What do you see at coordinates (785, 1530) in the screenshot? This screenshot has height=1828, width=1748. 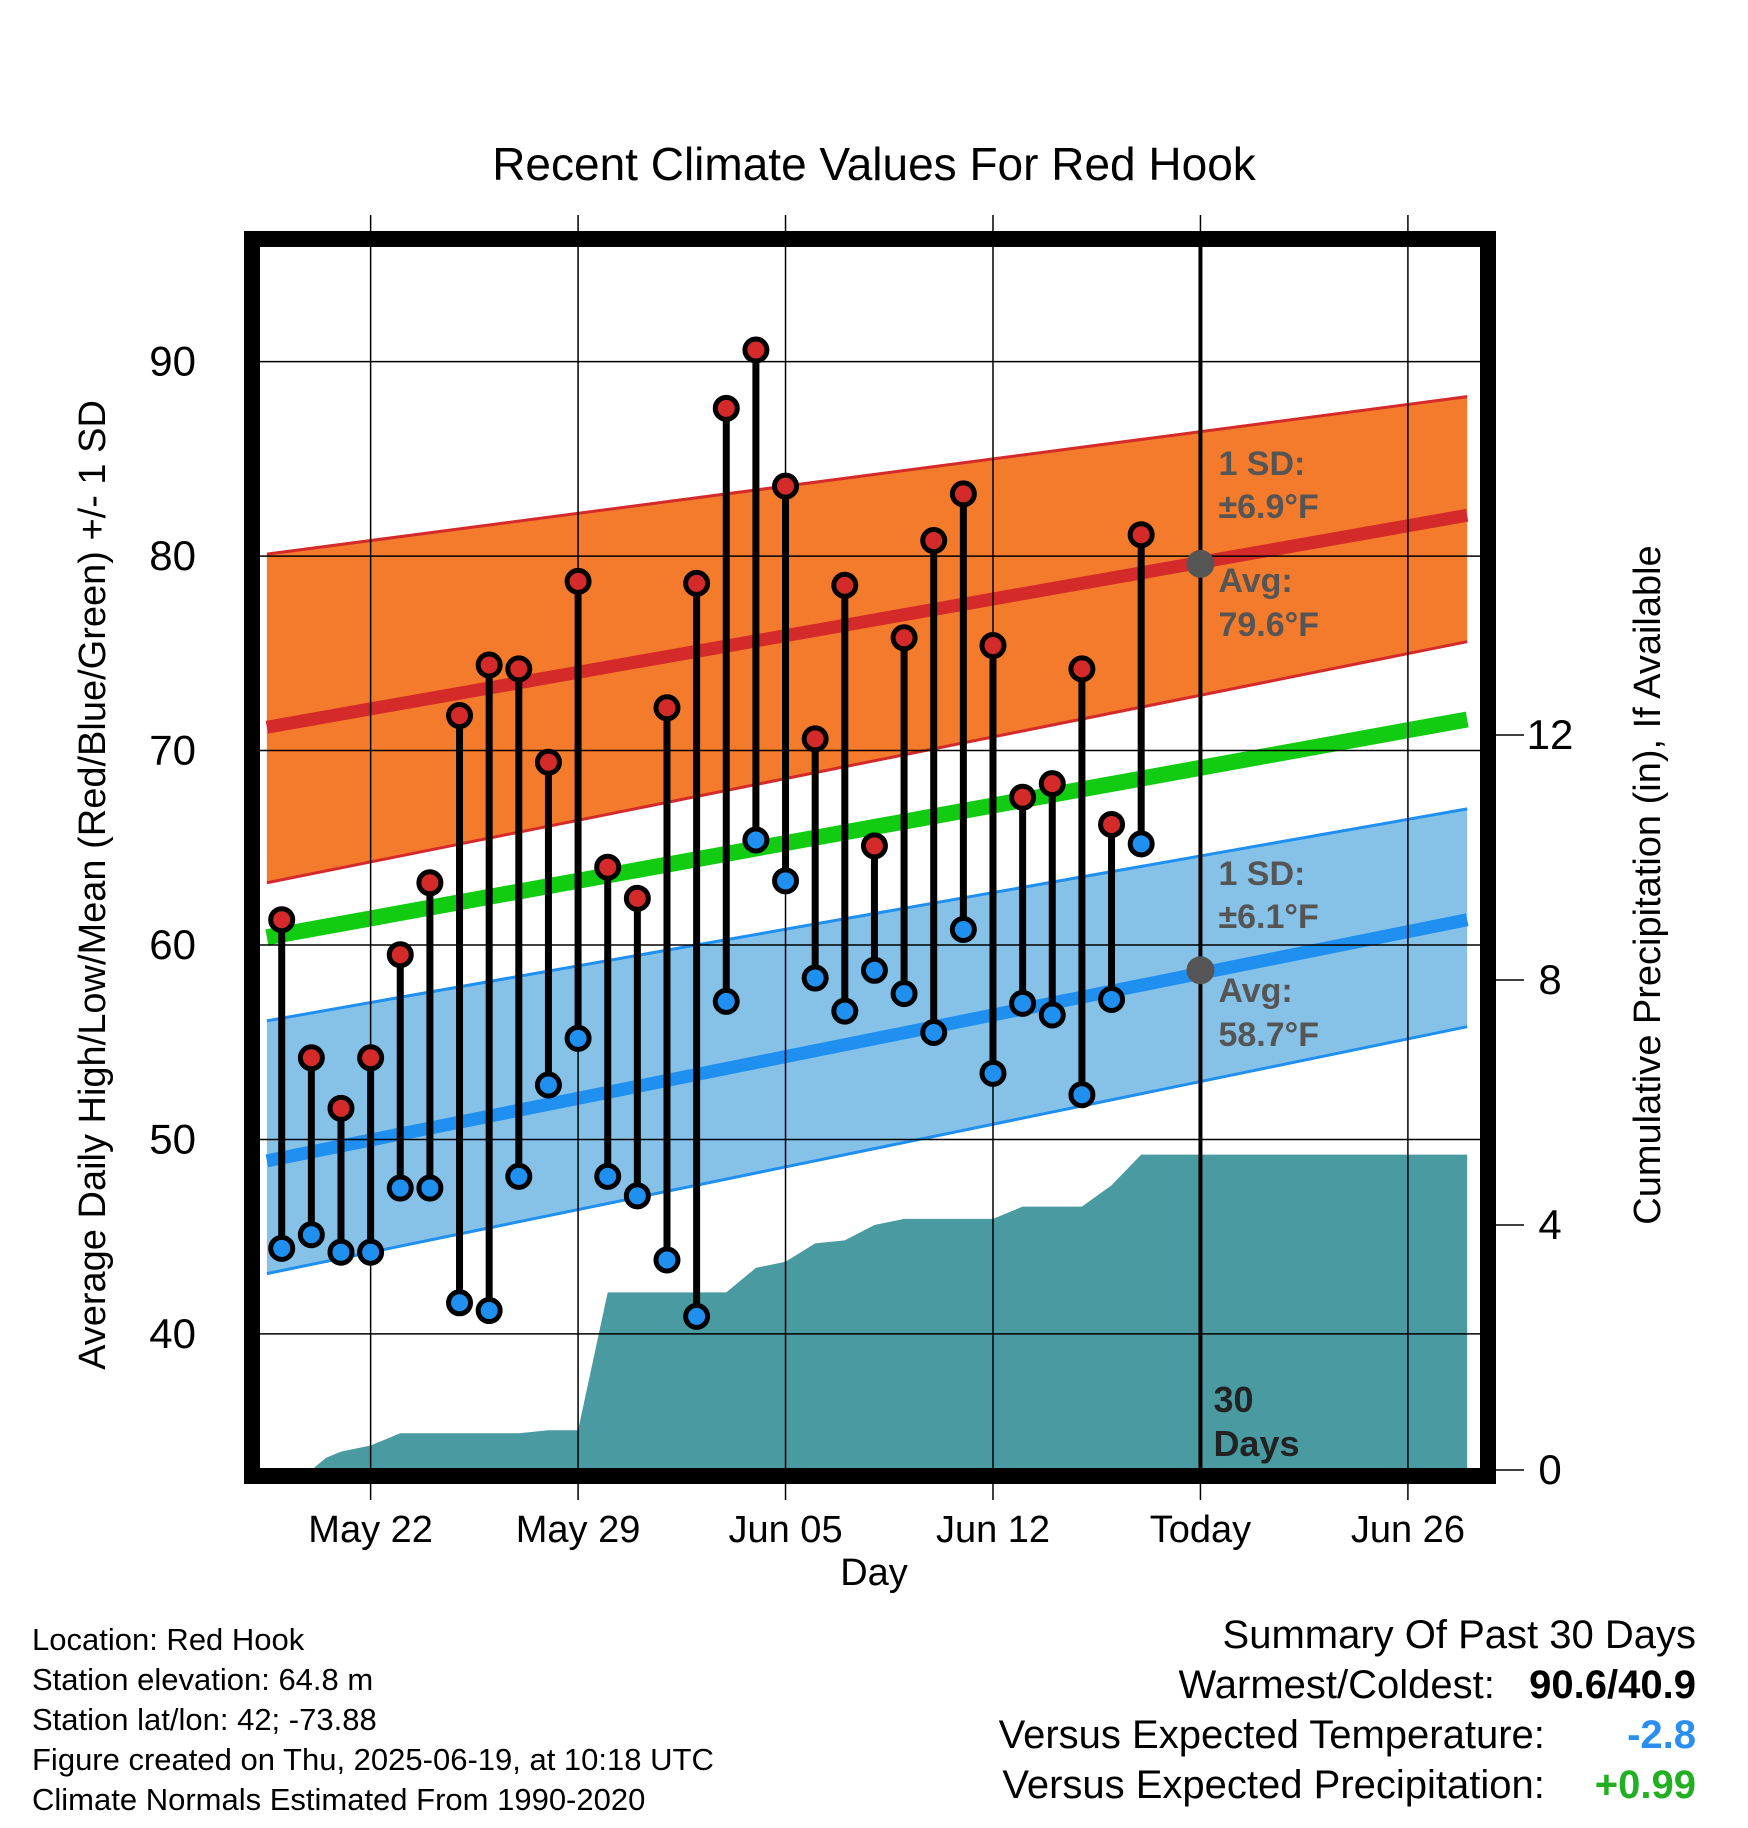 I see `x-tick-label: Jun 05` at bounding box center [785, 1530].